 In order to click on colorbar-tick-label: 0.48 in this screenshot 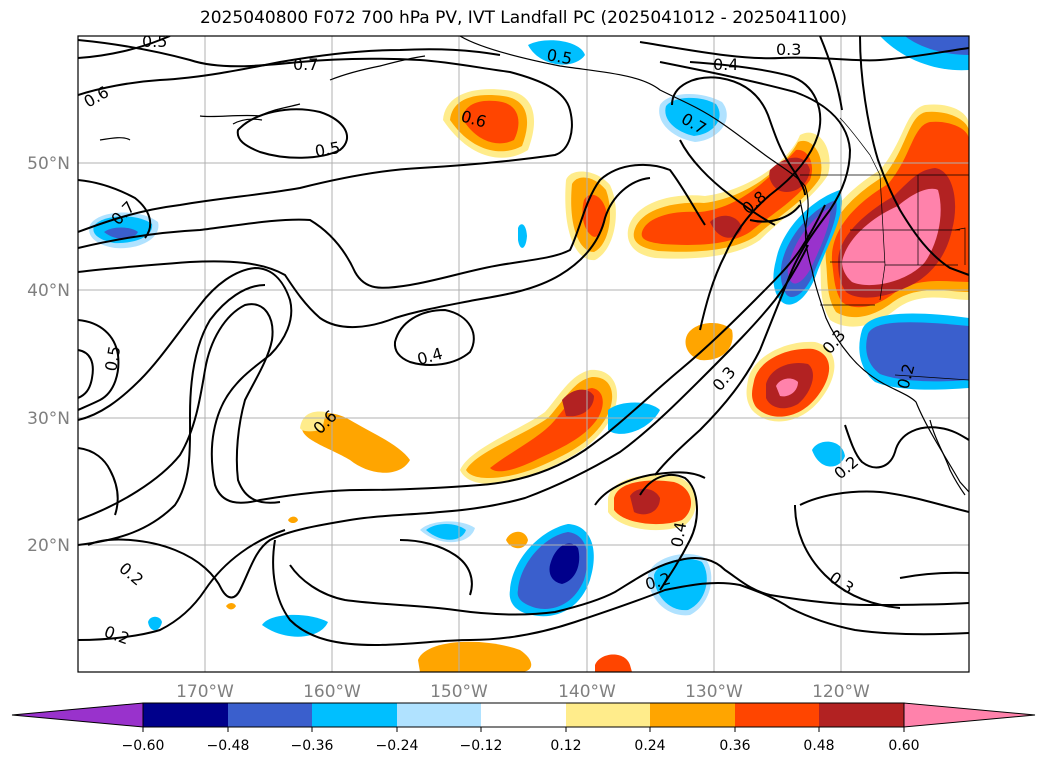, I will do `click(818, 746)`.